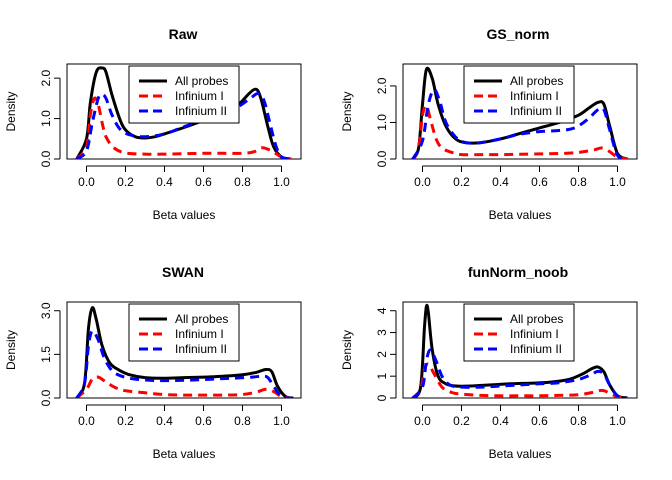 The height and width of the screenshot is (480, 672). Describe the element at coordinates (183, 34) in the screenshot. I see `chart-title: Raw` at that location.